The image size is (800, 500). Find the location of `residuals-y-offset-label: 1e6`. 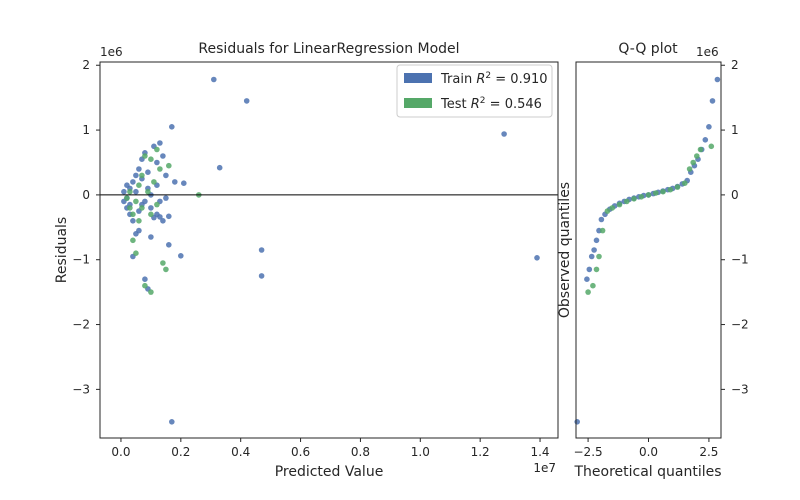

residuals-y-offset-label: 1e6 is located at coordinates (111, 52).